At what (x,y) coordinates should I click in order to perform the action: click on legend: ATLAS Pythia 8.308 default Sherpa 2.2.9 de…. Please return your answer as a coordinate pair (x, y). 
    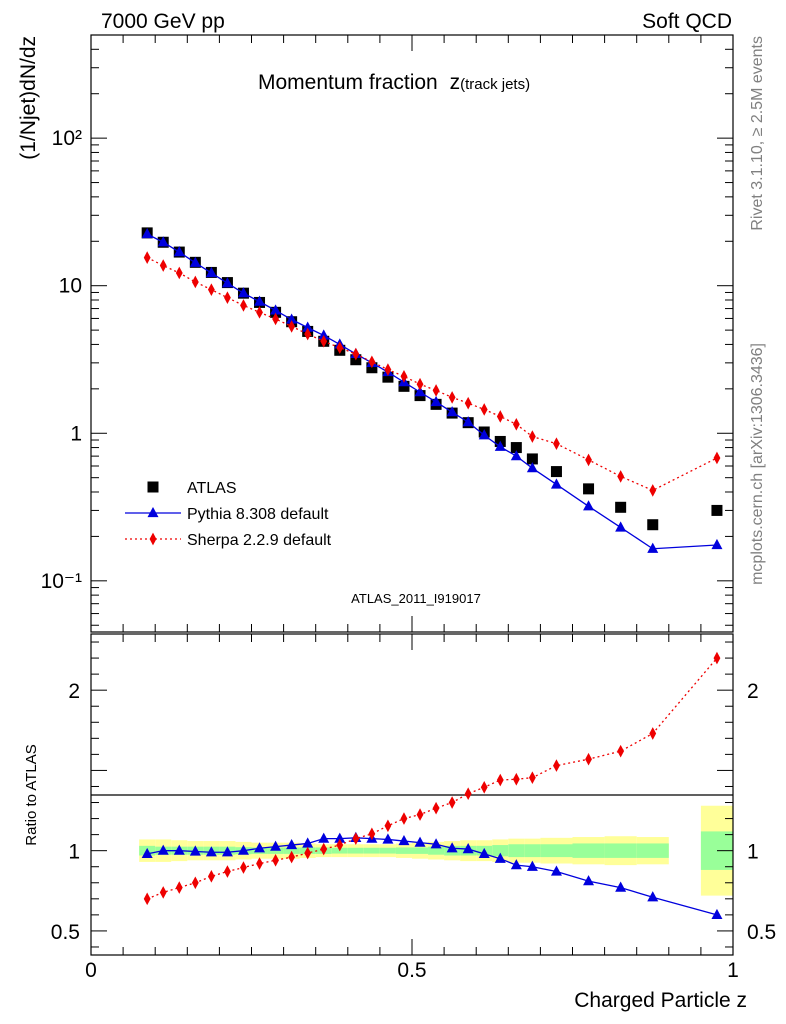
    Looking at the image, I should click on (228, 514).